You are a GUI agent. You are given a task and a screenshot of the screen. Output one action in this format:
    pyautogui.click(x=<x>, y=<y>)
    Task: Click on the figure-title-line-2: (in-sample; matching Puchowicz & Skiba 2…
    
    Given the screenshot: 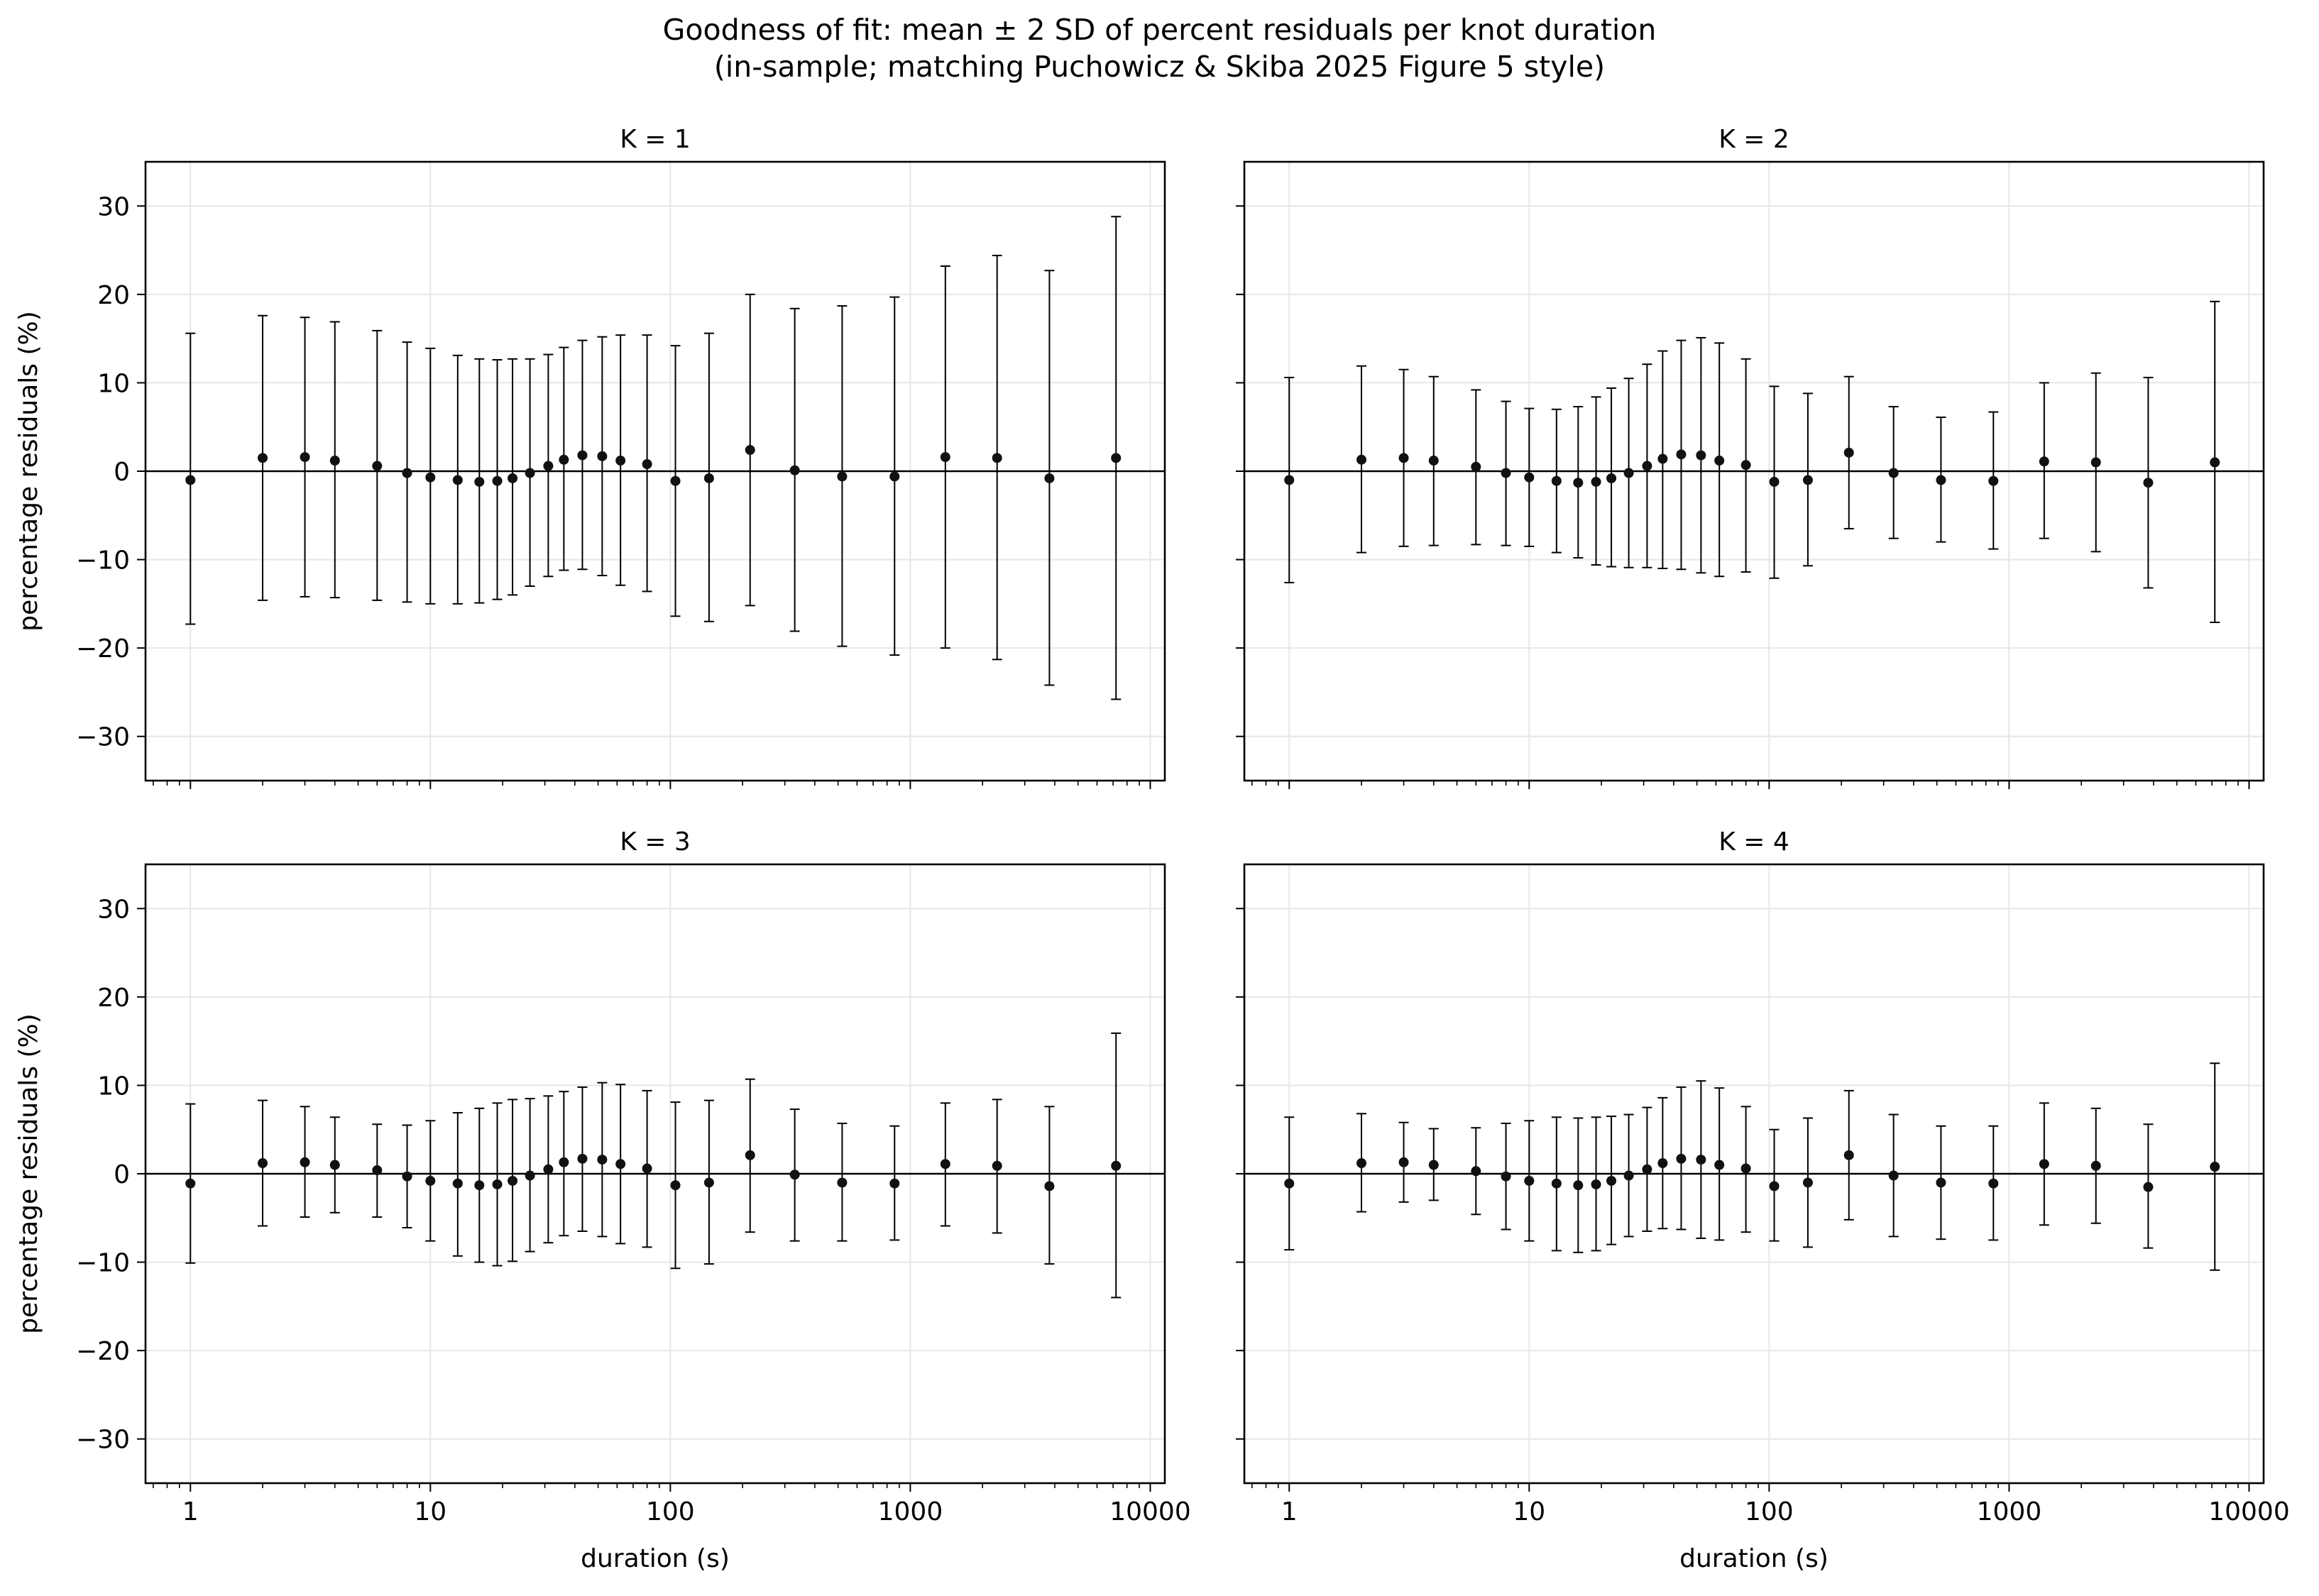 What is the action you would take?
    pyautogui.click(x=1159, y=67)
    